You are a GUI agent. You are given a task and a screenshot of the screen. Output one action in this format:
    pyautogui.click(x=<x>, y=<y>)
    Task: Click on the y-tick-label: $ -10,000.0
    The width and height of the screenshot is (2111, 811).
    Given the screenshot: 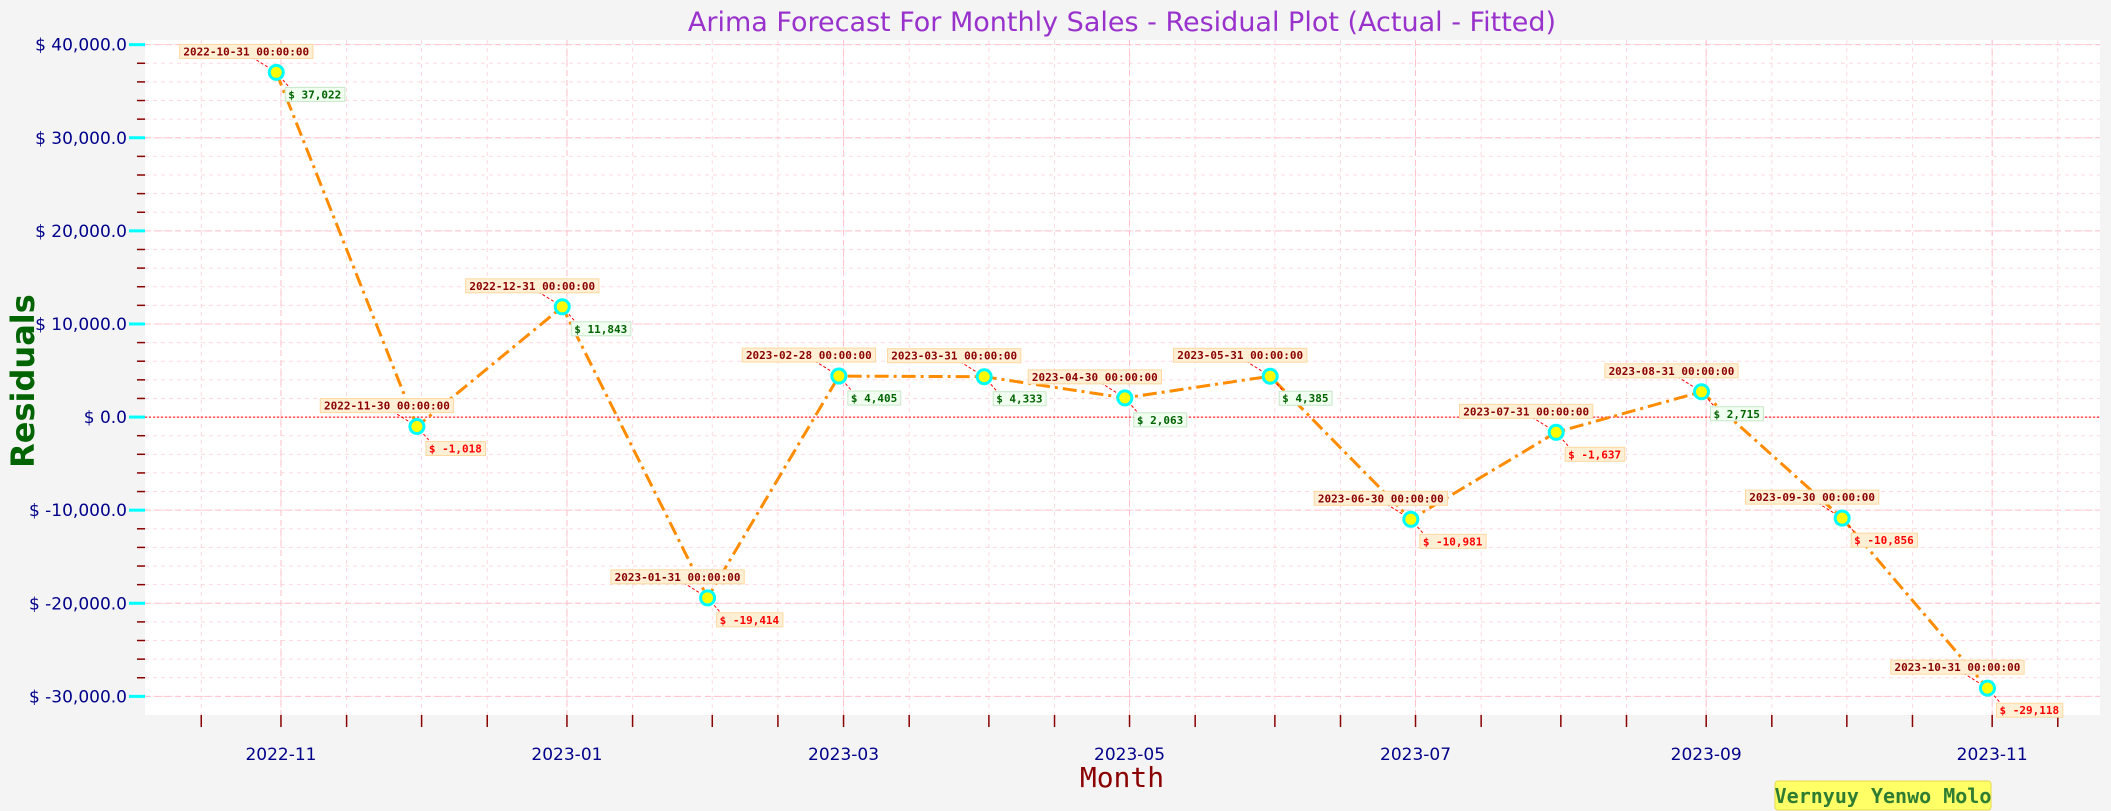 What is the action you would take?
    pyautogui.click(x=78, y=511)
    